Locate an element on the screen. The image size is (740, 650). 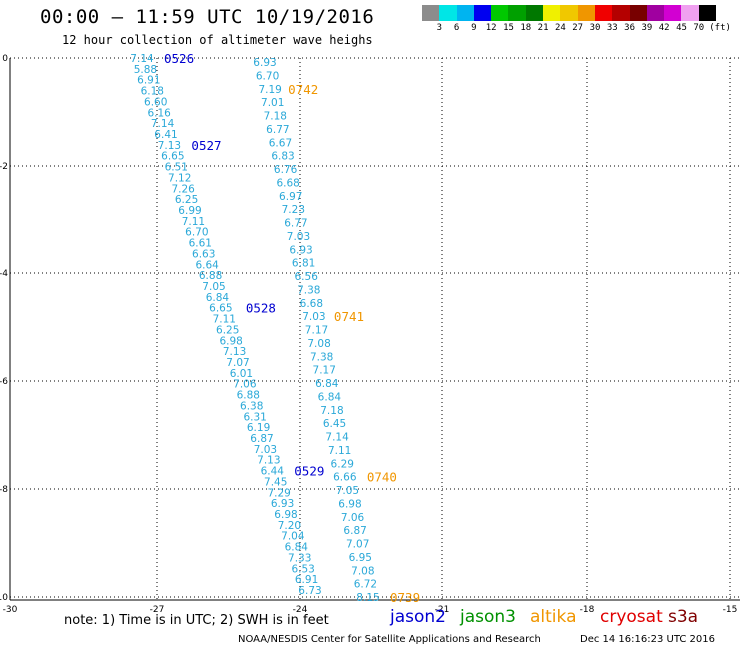
x-tick-label: -18 is located at coordinates (587, 610).